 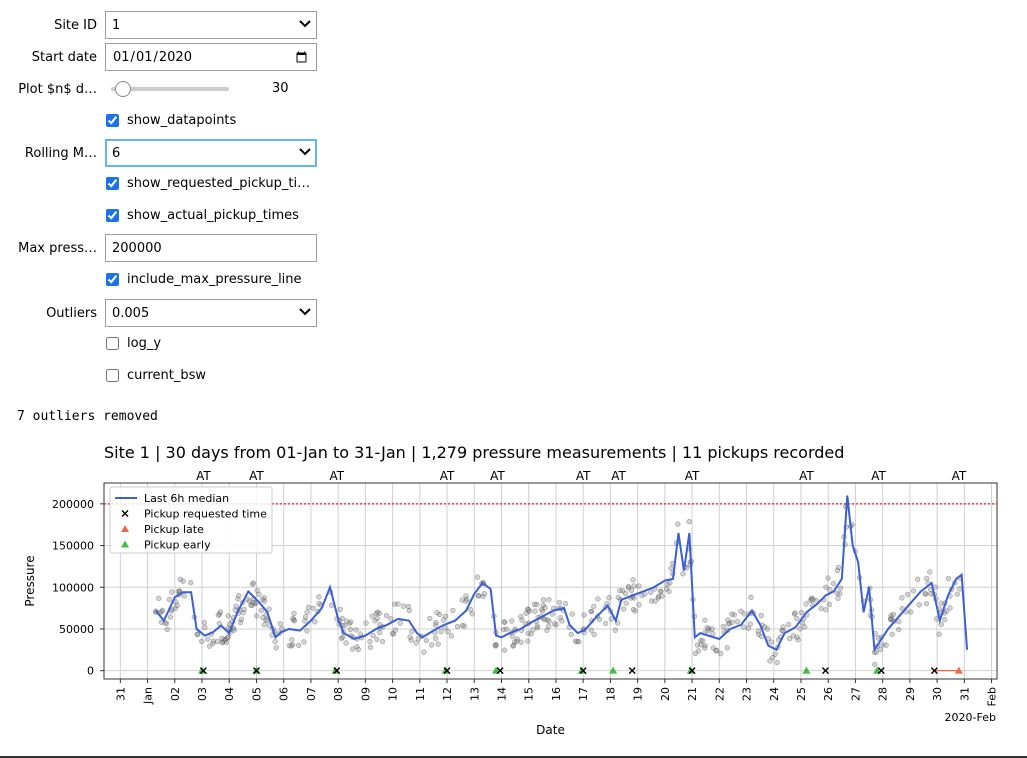 I want to click on outliers-select: 0.005, so click(x=211, y=313).